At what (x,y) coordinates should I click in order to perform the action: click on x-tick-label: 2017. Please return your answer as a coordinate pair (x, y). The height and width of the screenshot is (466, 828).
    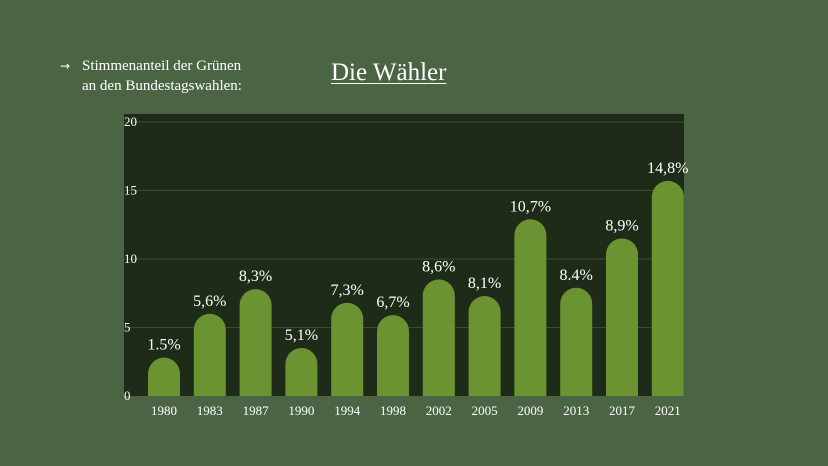
    Looking at the image, I should click on (622, 410).